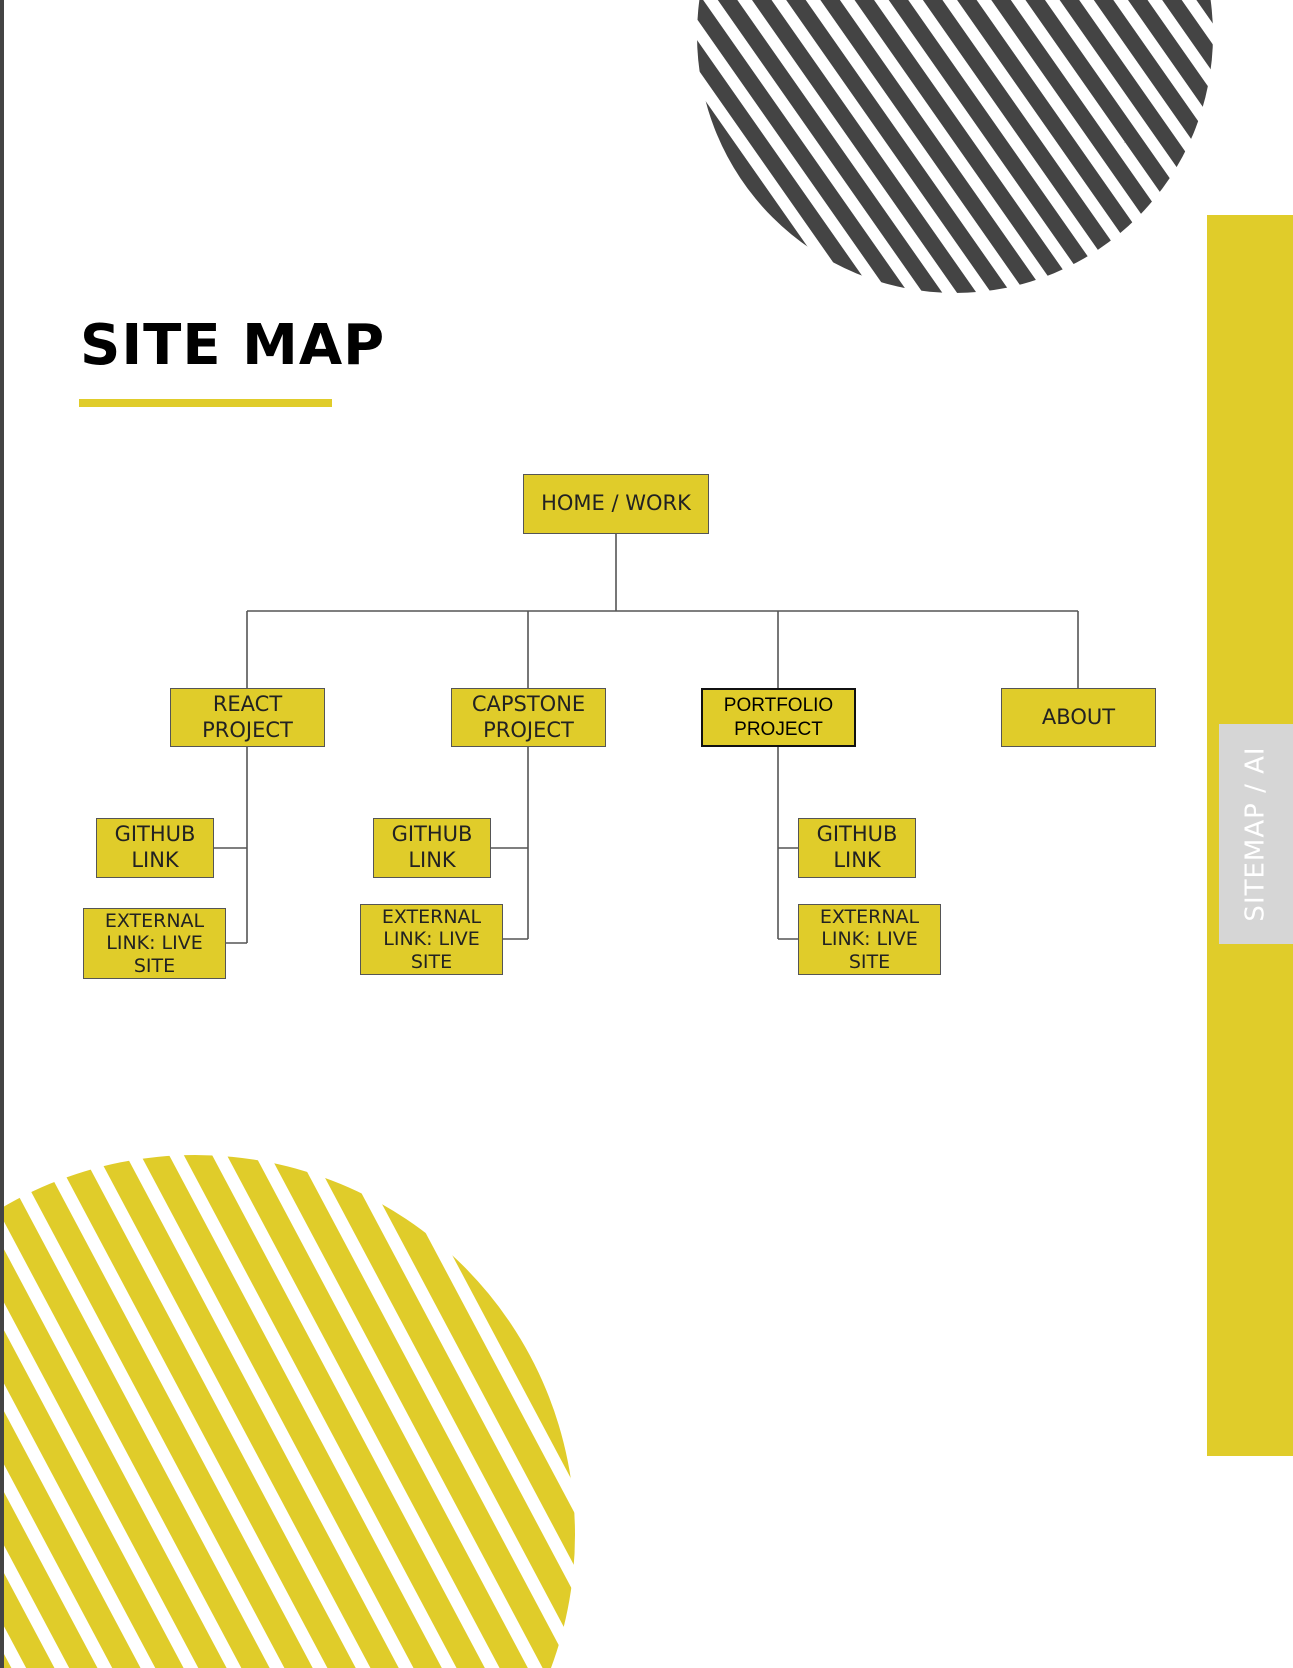 The width and height of the screenshot is (1293, 1668). Describe the element at coordinates (857, 848) in the screenshot. I see `node-portfolio-github-link: GITHUB LINK` at that location.